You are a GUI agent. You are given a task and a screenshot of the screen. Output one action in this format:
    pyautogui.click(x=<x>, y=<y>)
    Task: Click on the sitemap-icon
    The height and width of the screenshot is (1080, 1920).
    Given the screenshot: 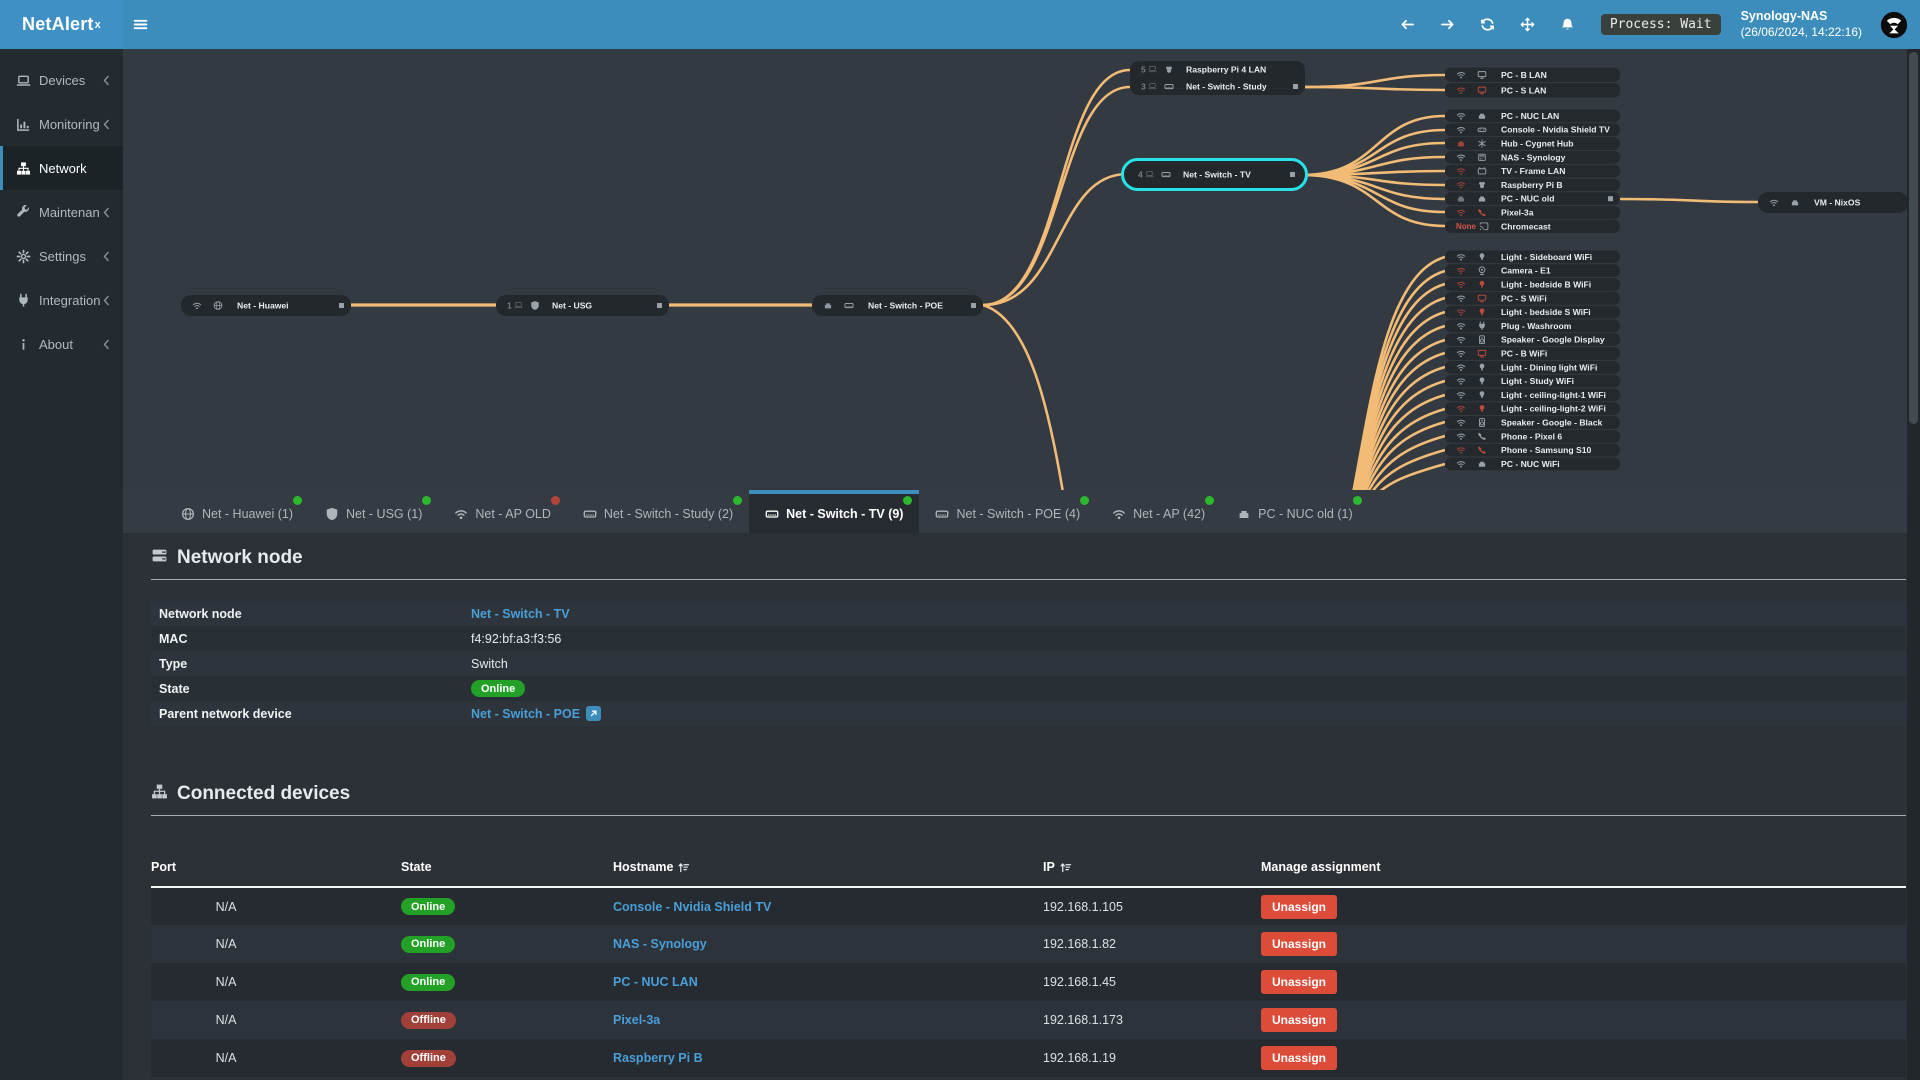 What is the action you would take?
    pyautogui.click(x=23, y=168)
    